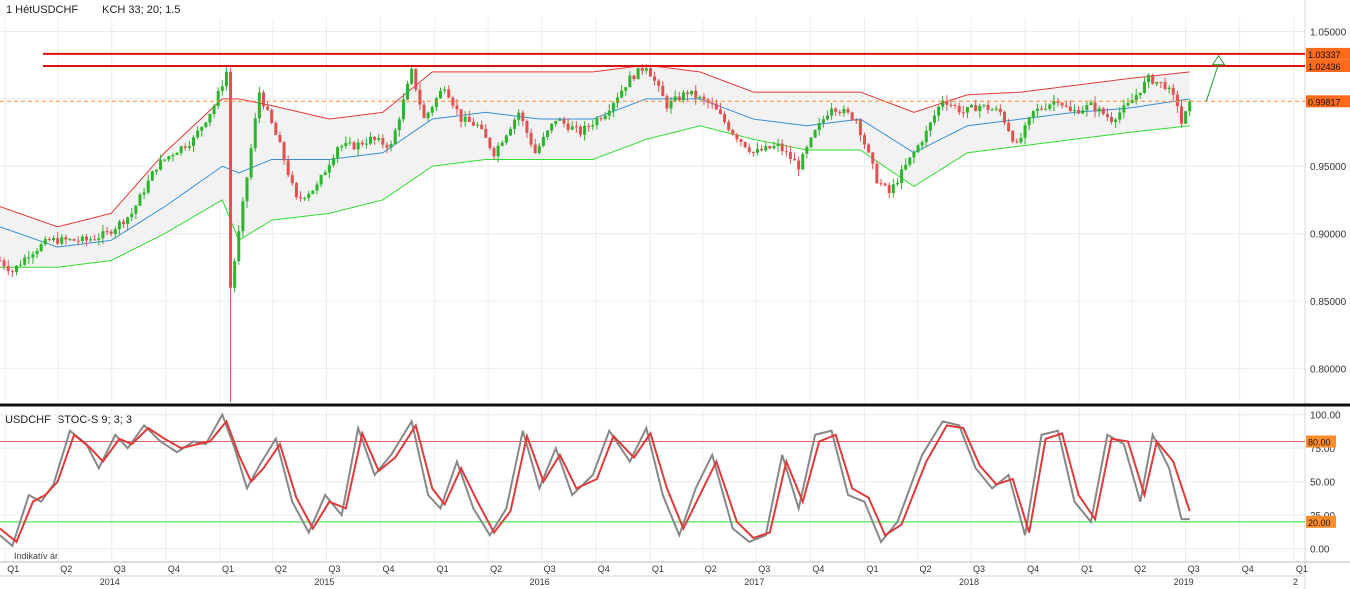  I want to click on year-label: 2017, so click(754, 582).